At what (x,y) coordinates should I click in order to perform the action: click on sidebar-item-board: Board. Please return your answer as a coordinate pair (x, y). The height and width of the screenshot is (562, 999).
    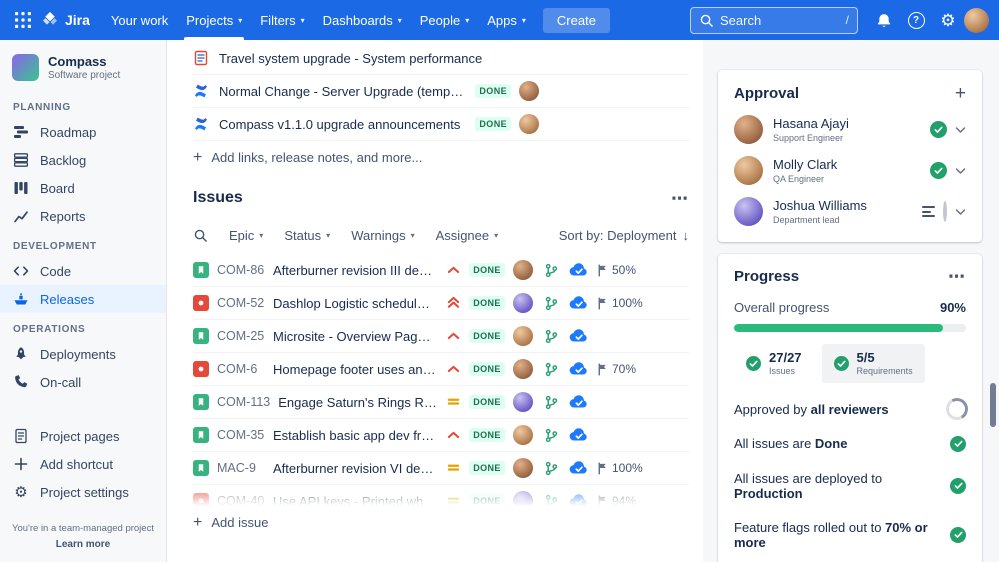
    Looking at the image, I should click on (83, 188).